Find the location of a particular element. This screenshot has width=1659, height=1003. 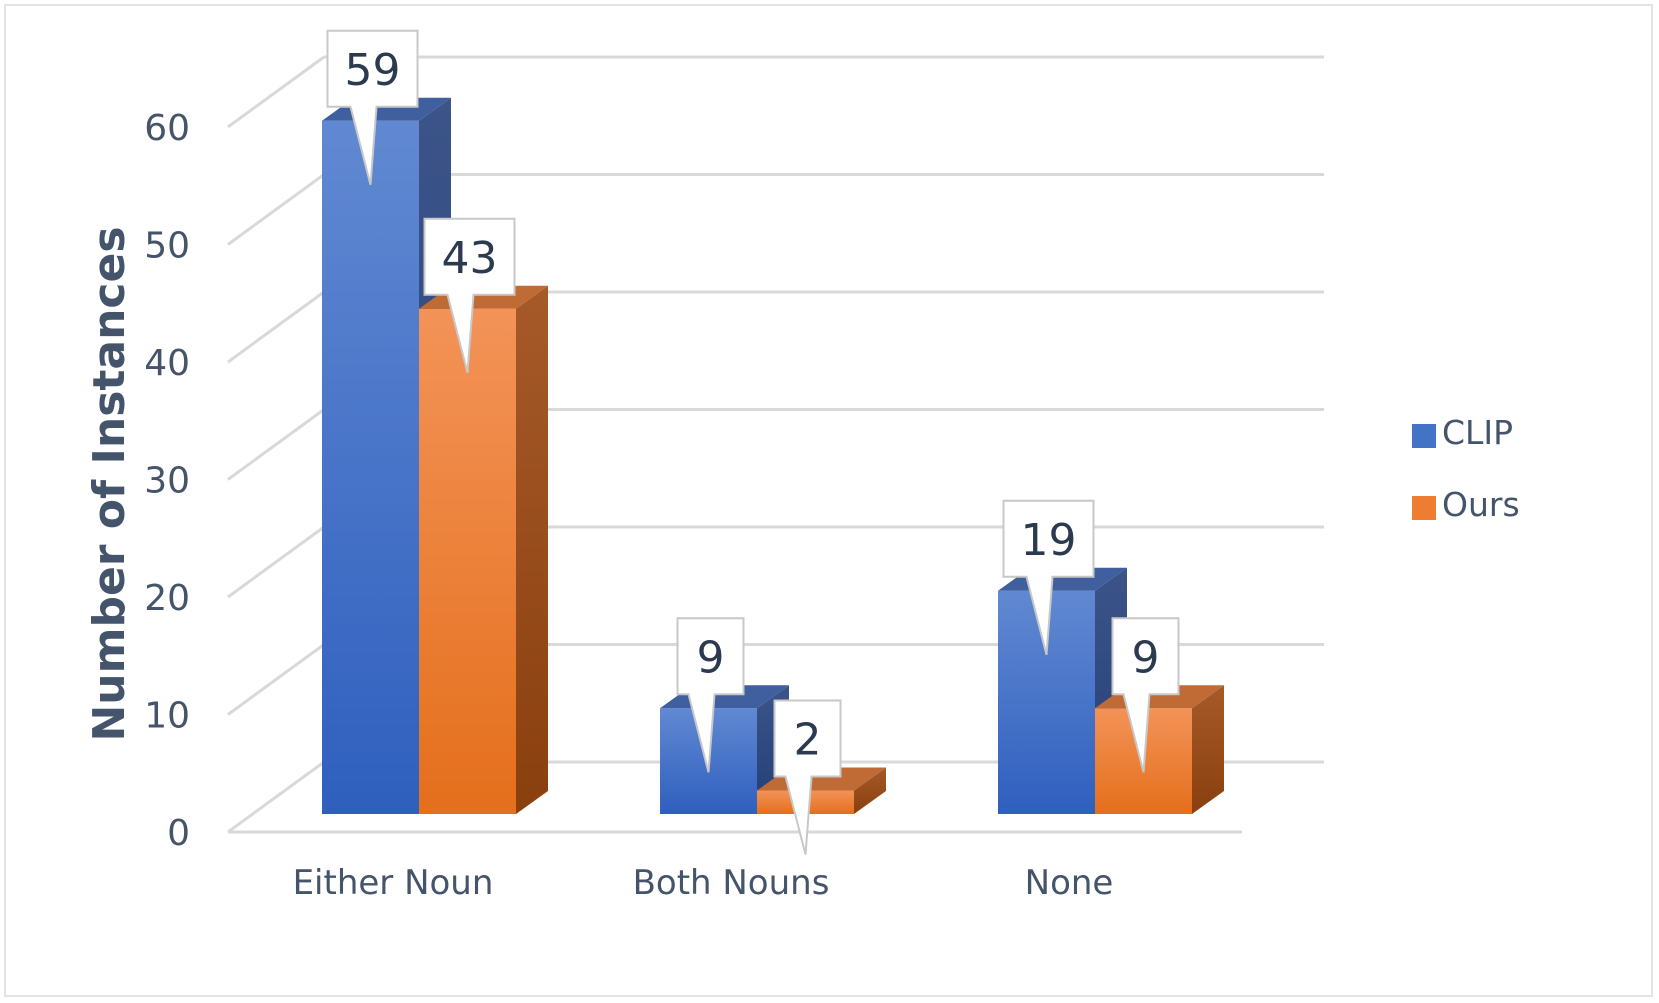

data-label: 43 is located at coordinates (470, 258).